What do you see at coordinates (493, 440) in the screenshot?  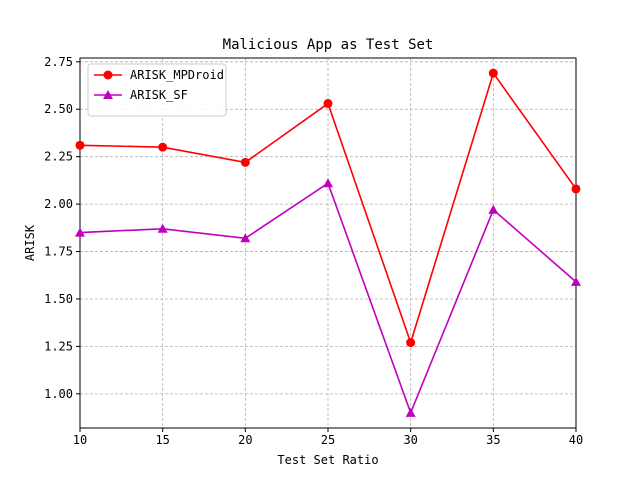 I see `x-tick-label: 35` at bounding box center [493, 440].